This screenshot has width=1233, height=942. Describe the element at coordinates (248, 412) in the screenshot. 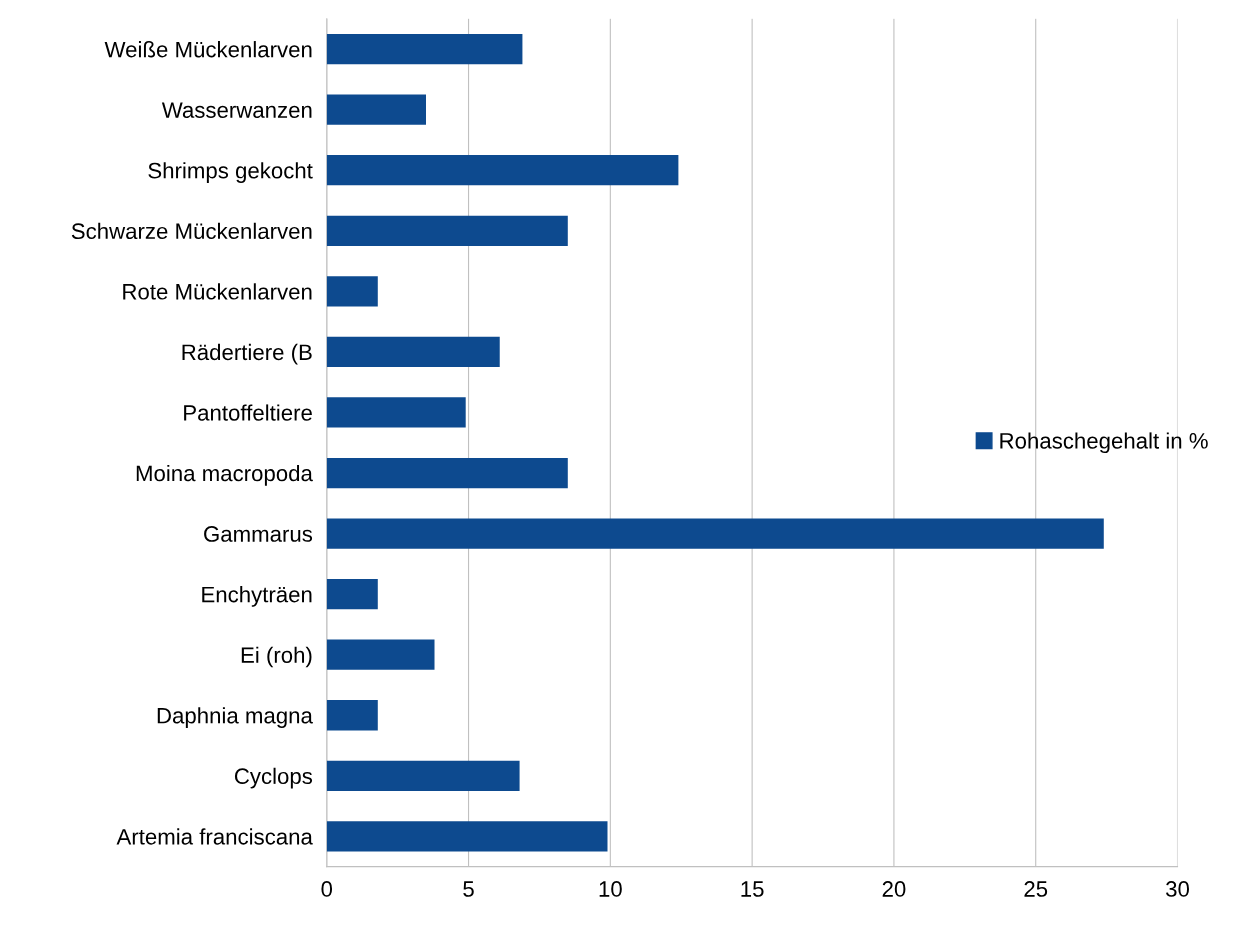

I see `y-tick-label: Pantoffeltiere` at that location.